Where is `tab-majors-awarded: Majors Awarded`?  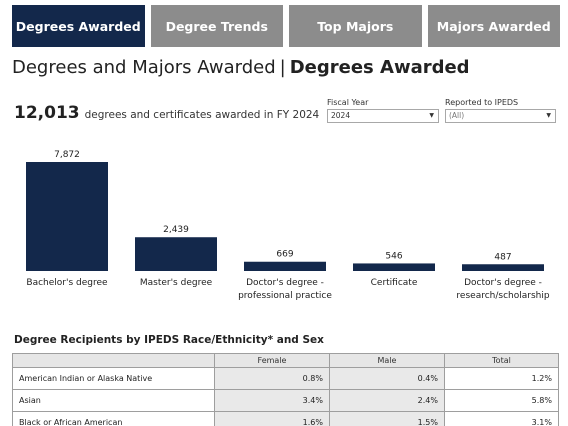 tab-majors-awarded: Majors Awarded is located at coordinates (493, 26).